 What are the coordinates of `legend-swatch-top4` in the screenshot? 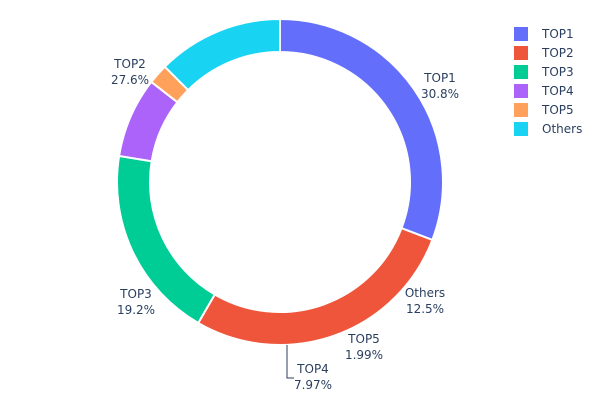 It's located at (521, 91).